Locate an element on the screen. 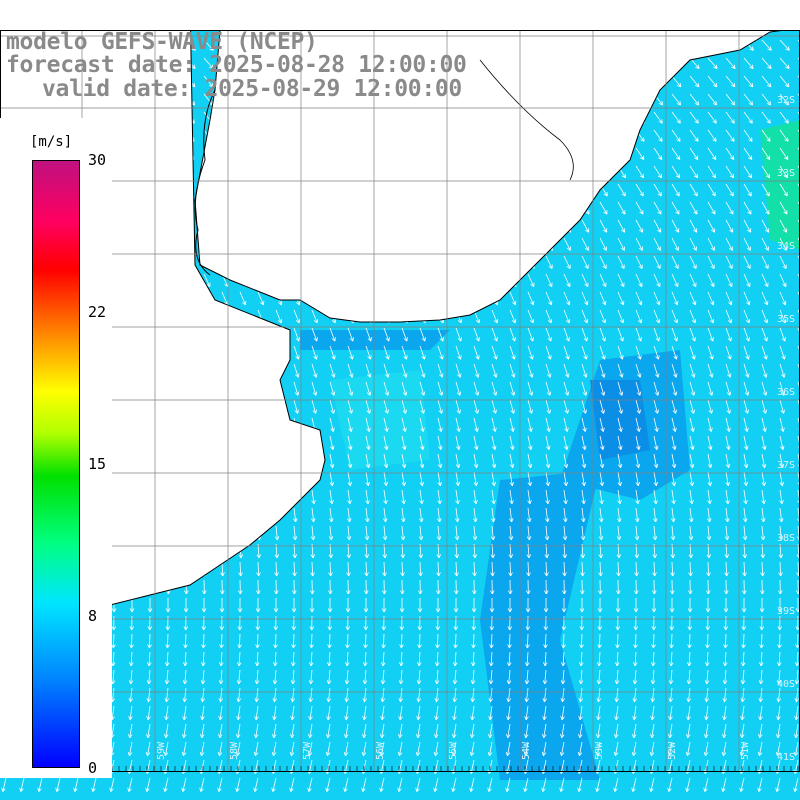 This screenshot has height=800, width=800. lat-label: 35S is located at coordinates (786, 319).